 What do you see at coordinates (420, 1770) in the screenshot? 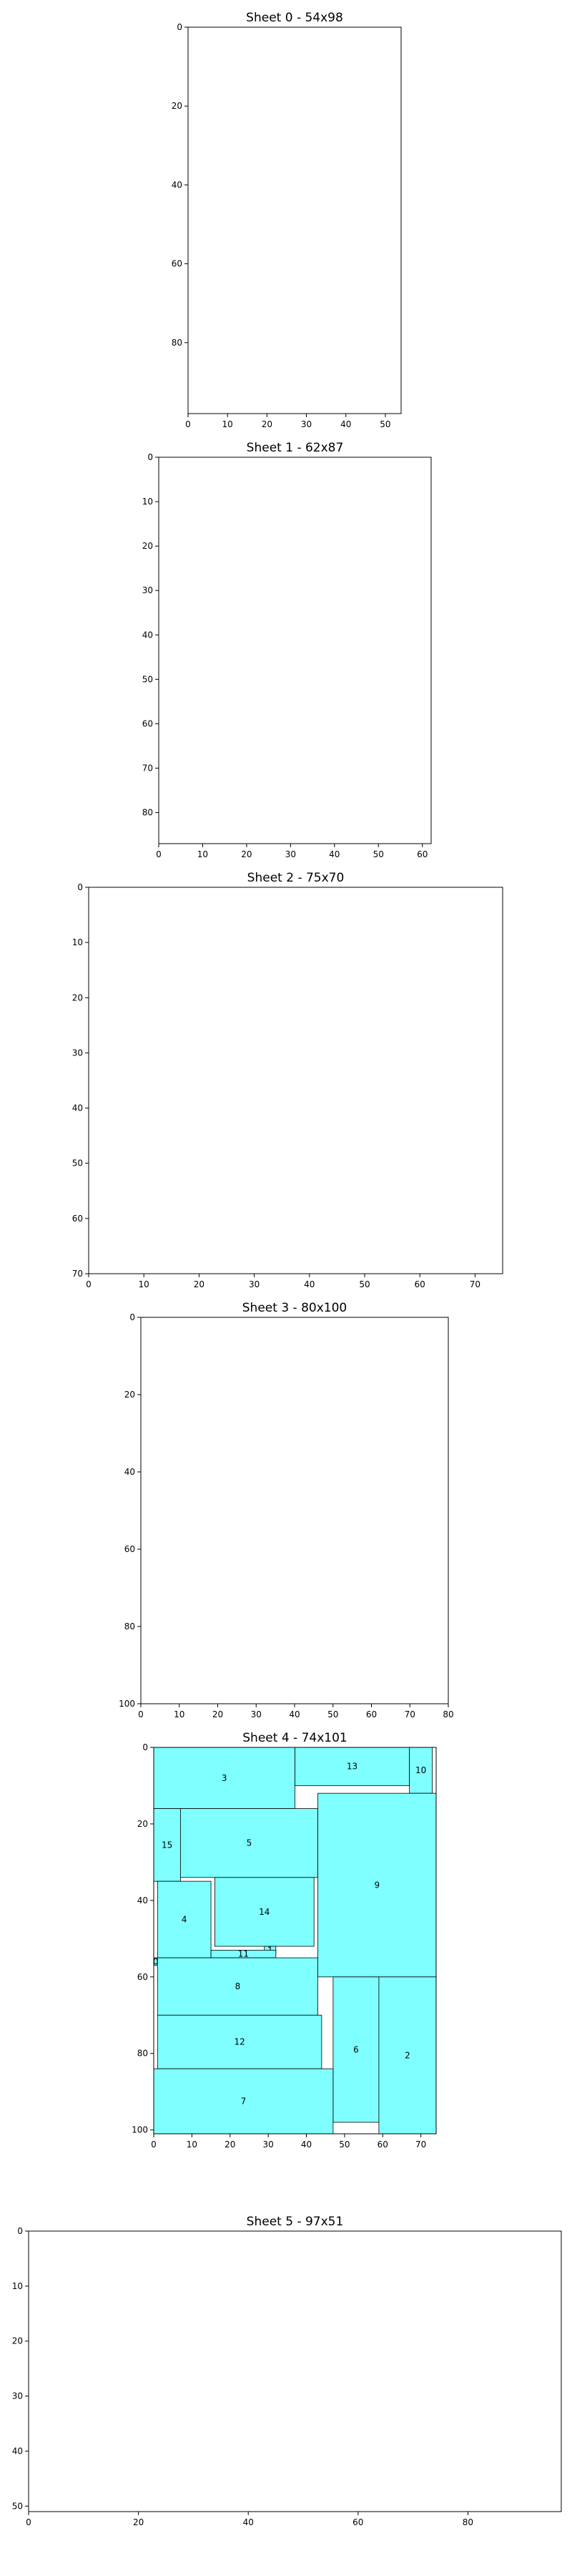
I see `piece-label-10: 10` at bounding box center [420, 1770].